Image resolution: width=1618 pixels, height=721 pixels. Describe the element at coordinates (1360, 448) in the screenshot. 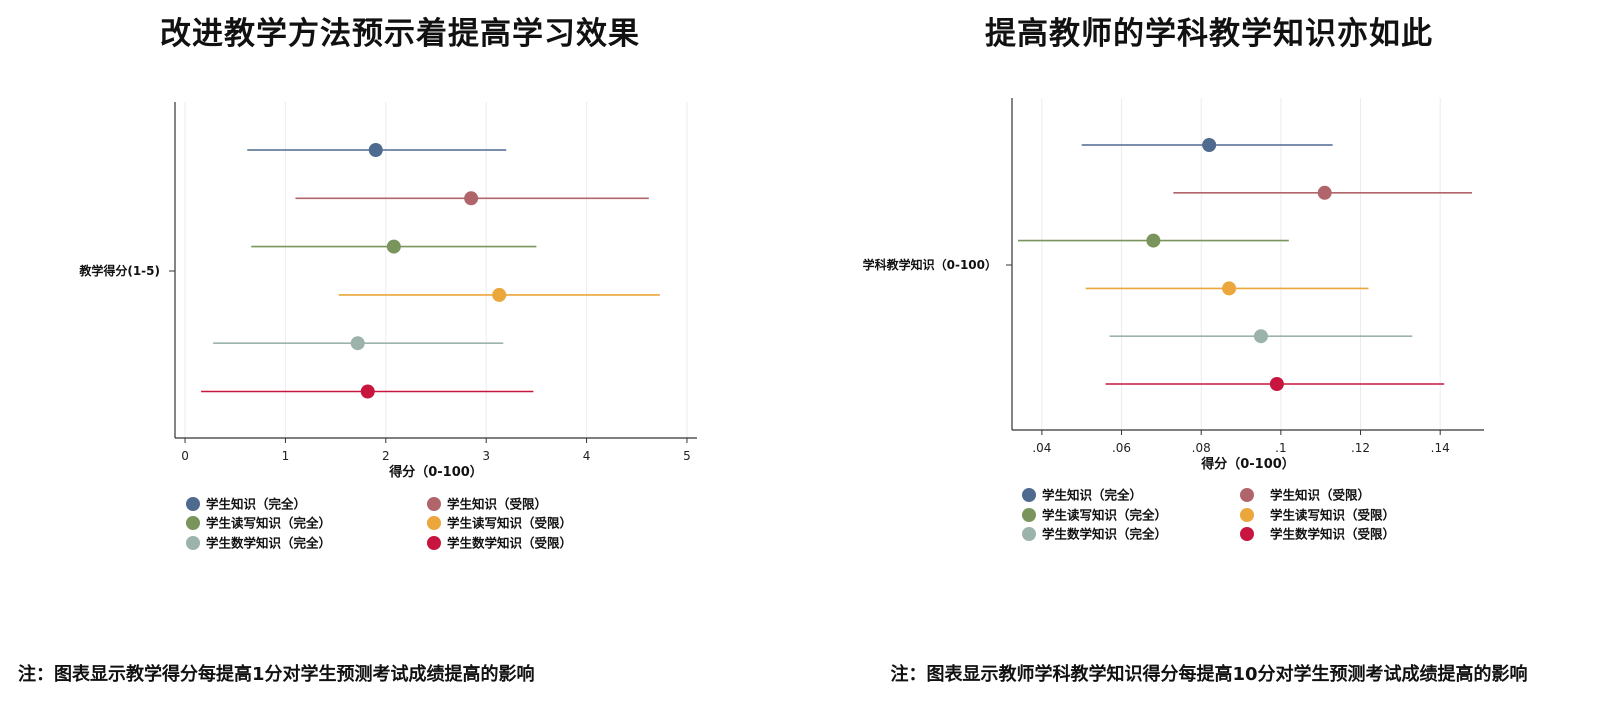

I see `x-tick-label: .12` at that location.